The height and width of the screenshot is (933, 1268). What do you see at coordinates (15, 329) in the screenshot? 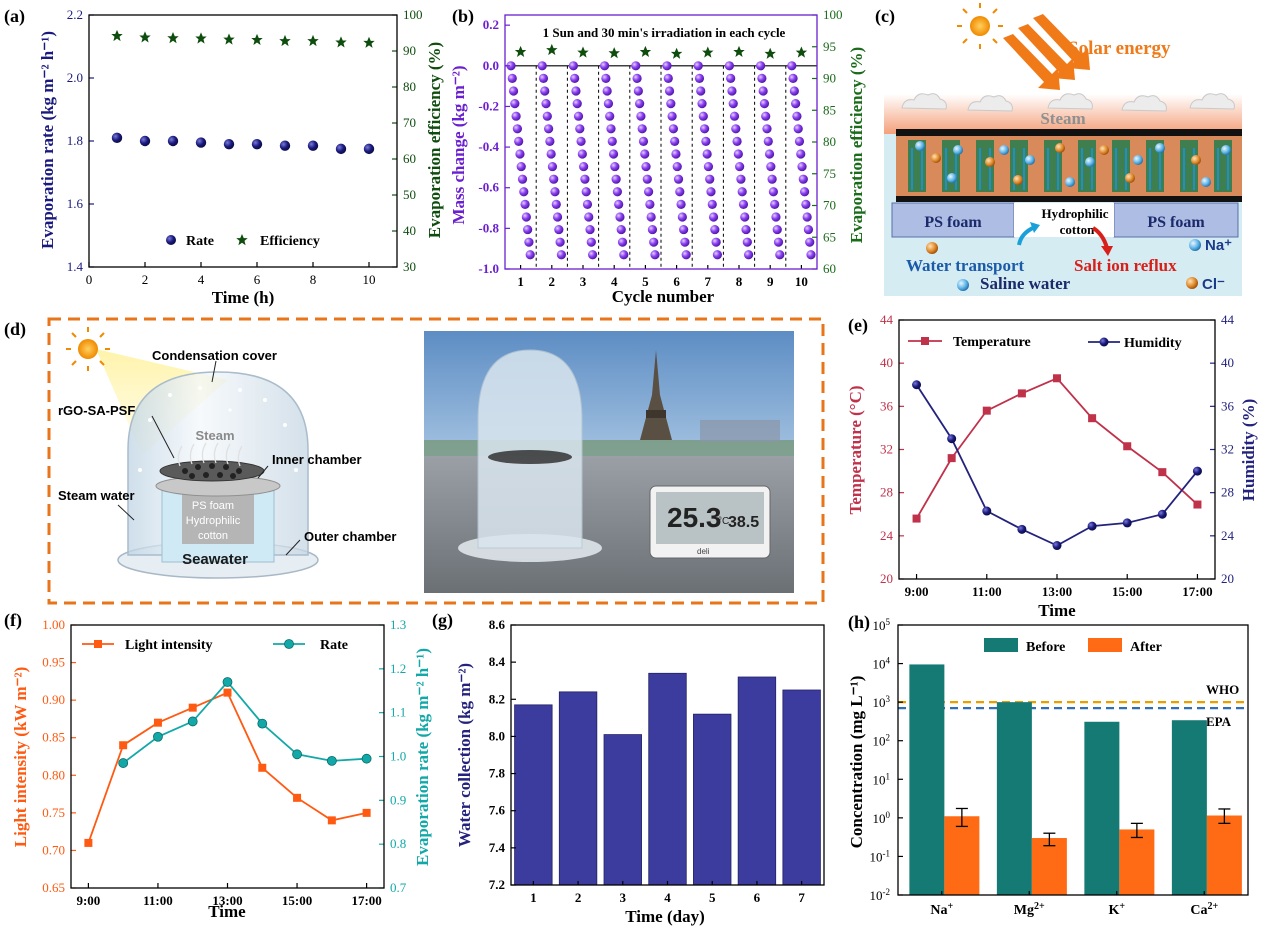
I see `panel-label-d: (d)` at bounding box center [15, 329].